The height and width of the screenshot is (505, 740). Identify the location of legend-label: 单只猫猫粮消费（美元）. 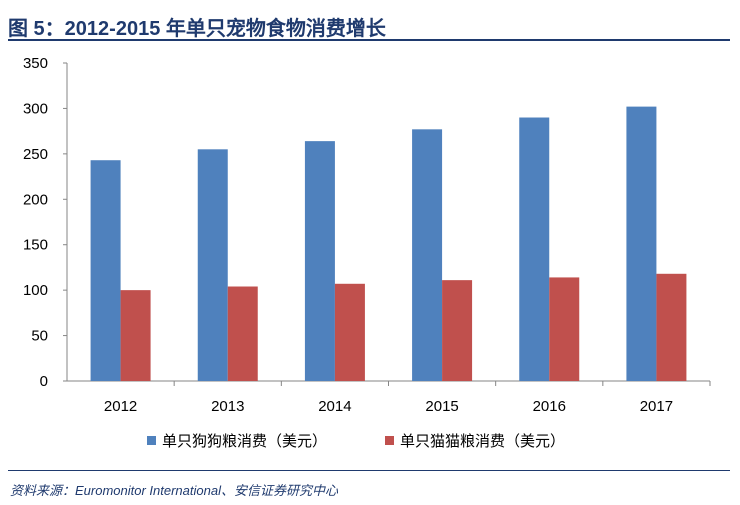
(482, 441).